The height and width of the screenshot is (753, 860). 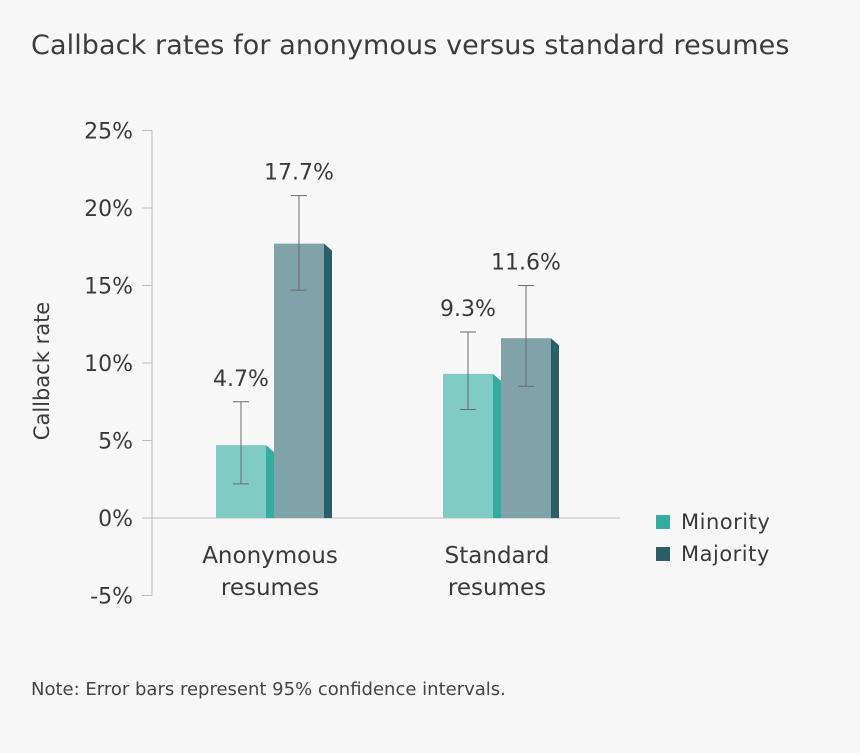 I want to click on data-label: 11.6%, so click(x=526, y=263).